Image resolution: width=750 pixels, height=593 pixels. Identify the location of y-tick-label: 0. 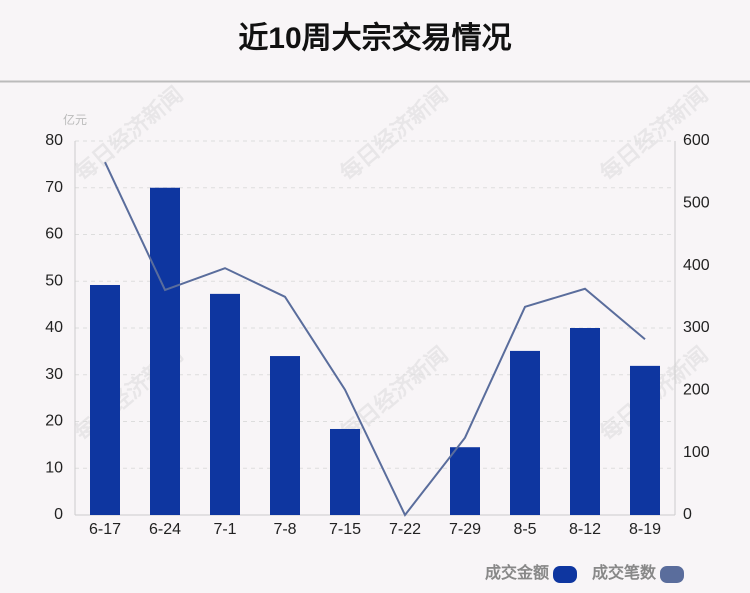
(58, 514).